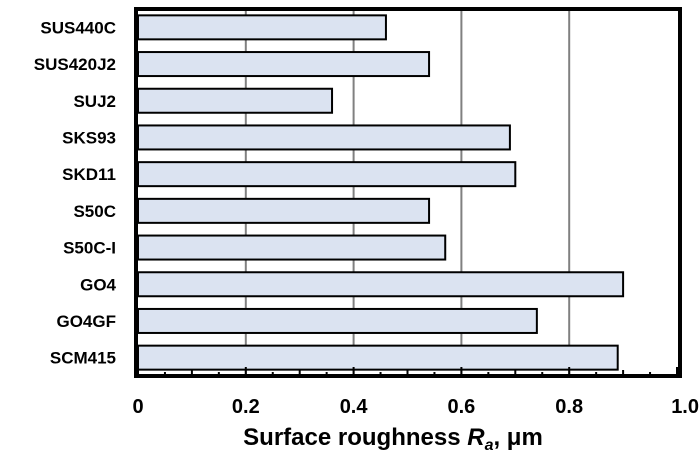 The height and width of the screenshot is (454, 700). Describe the element at coordinates (407, 371) in the screenshot. I see `x-axis-ticks` at that location.